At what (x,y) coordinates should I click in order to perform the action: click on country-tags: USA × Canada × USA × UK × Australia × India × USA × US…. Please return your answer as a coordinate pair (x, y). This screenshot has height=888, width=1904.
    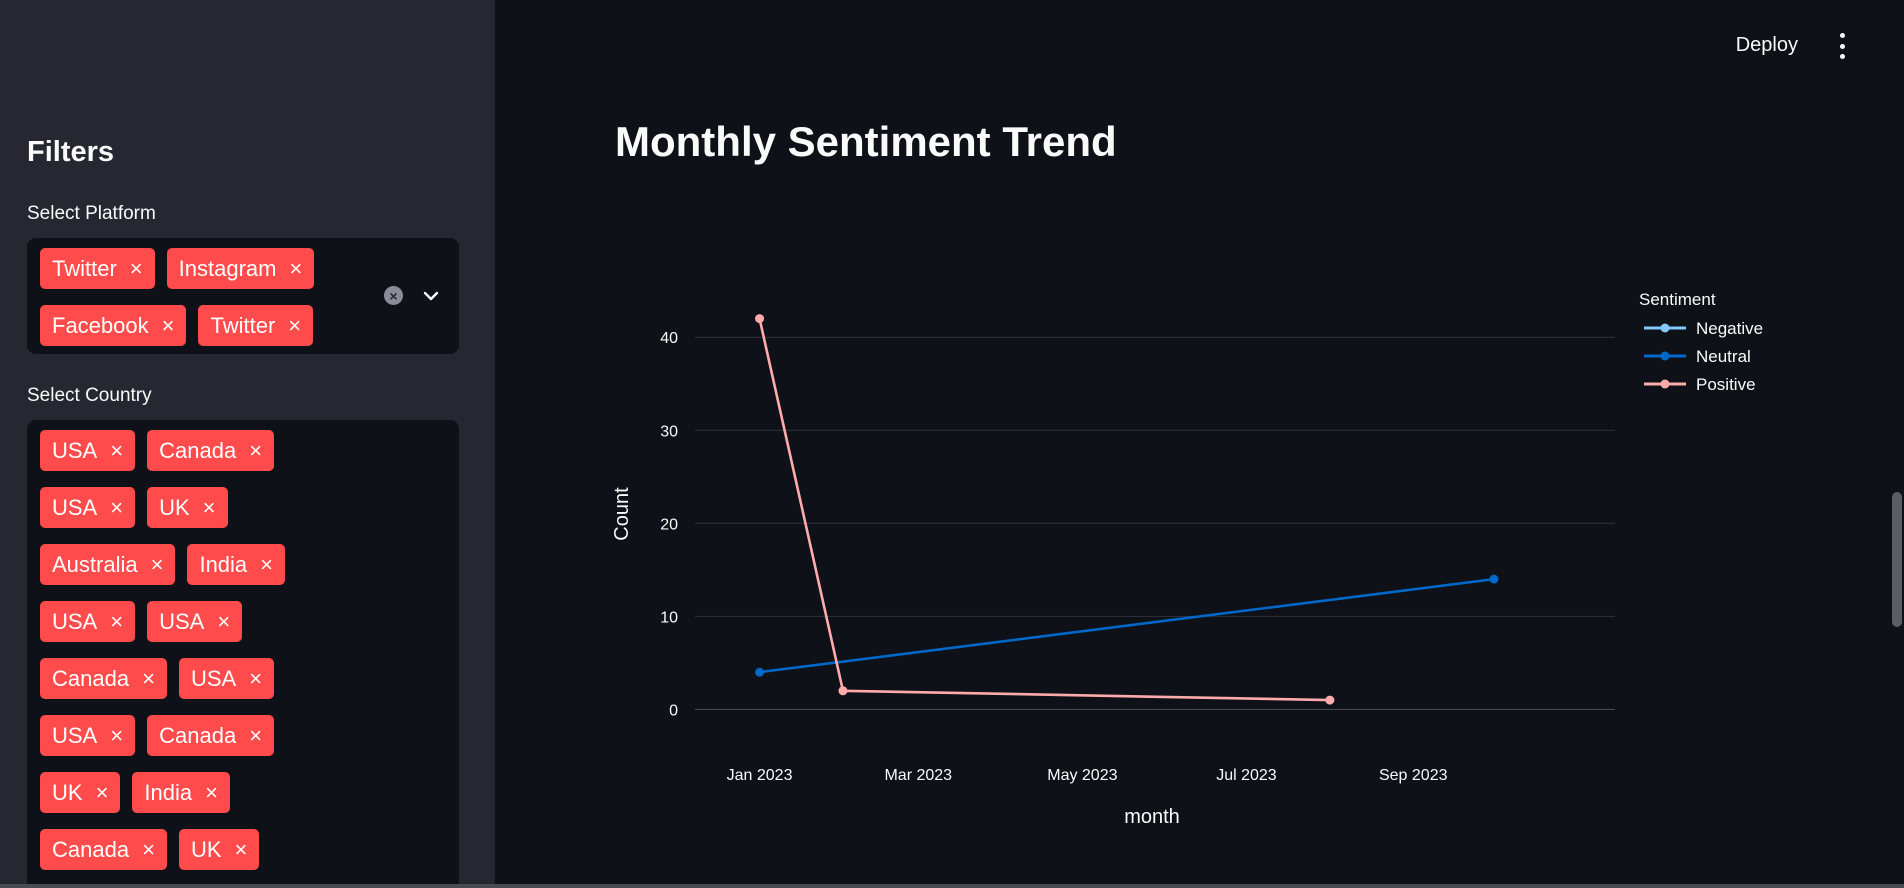
    Looking at the image, I should click on (243, 650).